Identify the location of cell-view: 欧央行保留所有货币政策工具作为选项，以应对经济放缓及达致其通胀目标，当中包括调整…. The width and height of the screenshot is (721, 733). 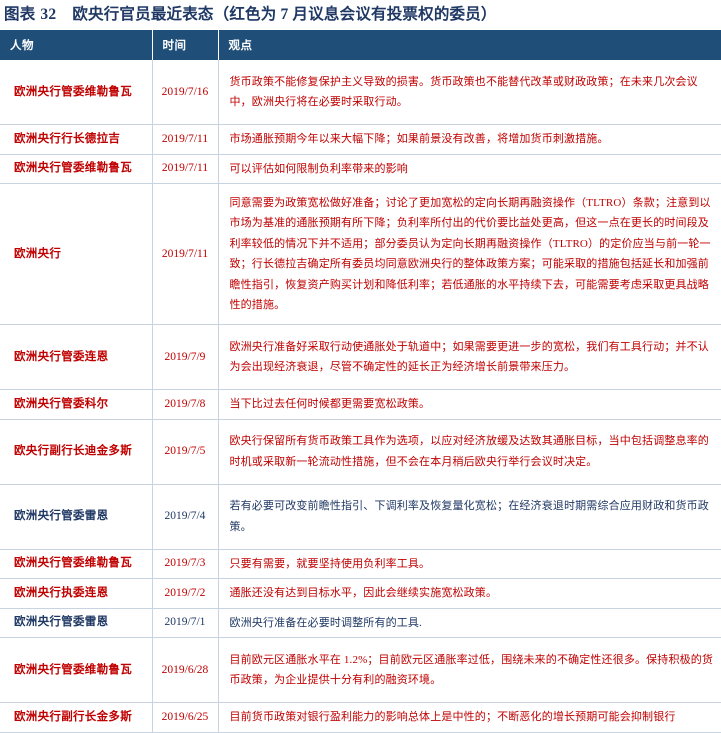
(469, 452).